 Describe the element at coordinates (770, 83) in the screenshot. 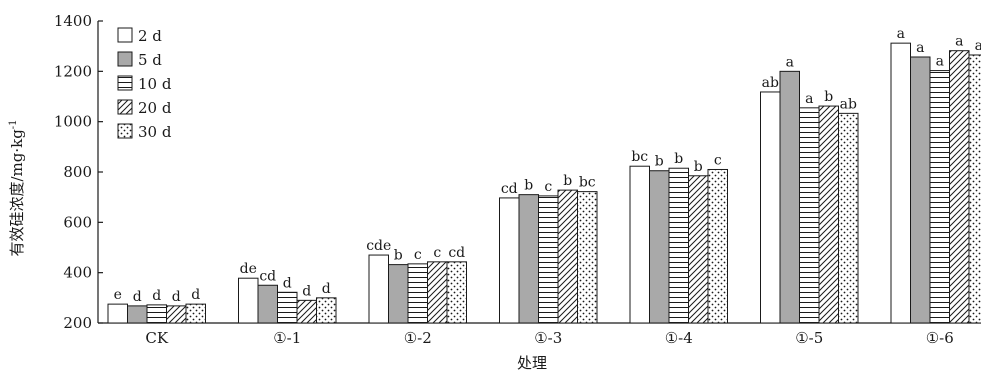

I see `significance-letter: ab` at that location.